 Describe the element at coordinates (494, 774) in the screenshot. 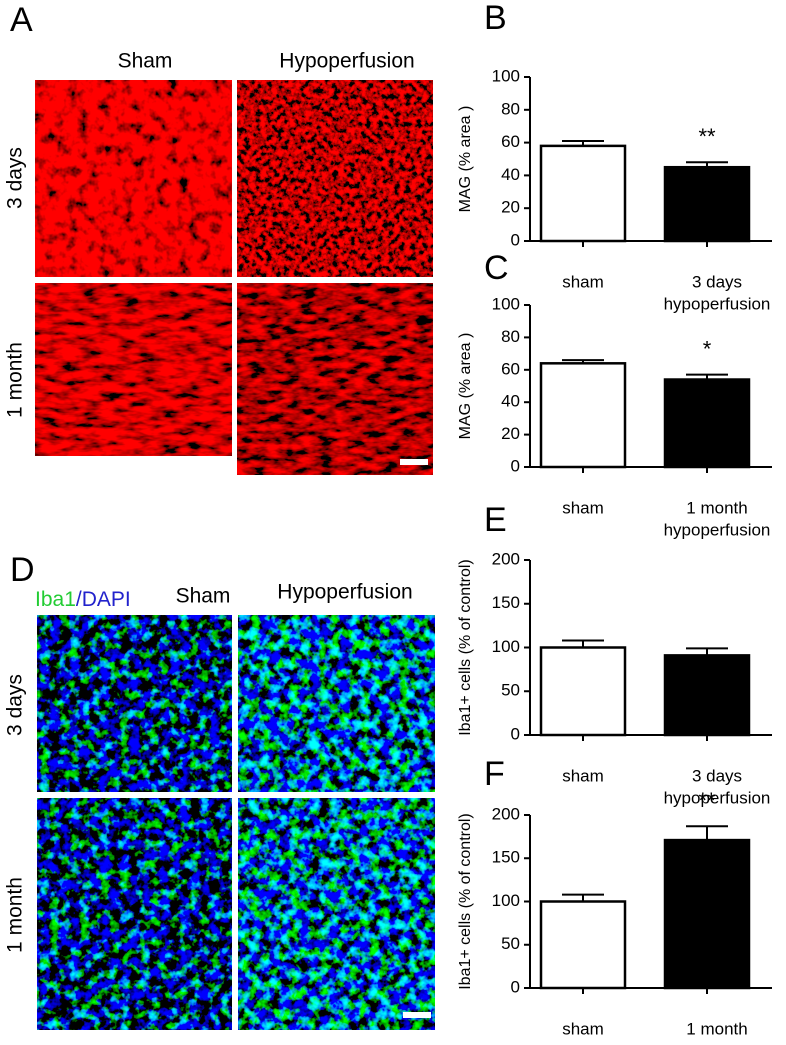

I see `panel-letter: F` at that location.